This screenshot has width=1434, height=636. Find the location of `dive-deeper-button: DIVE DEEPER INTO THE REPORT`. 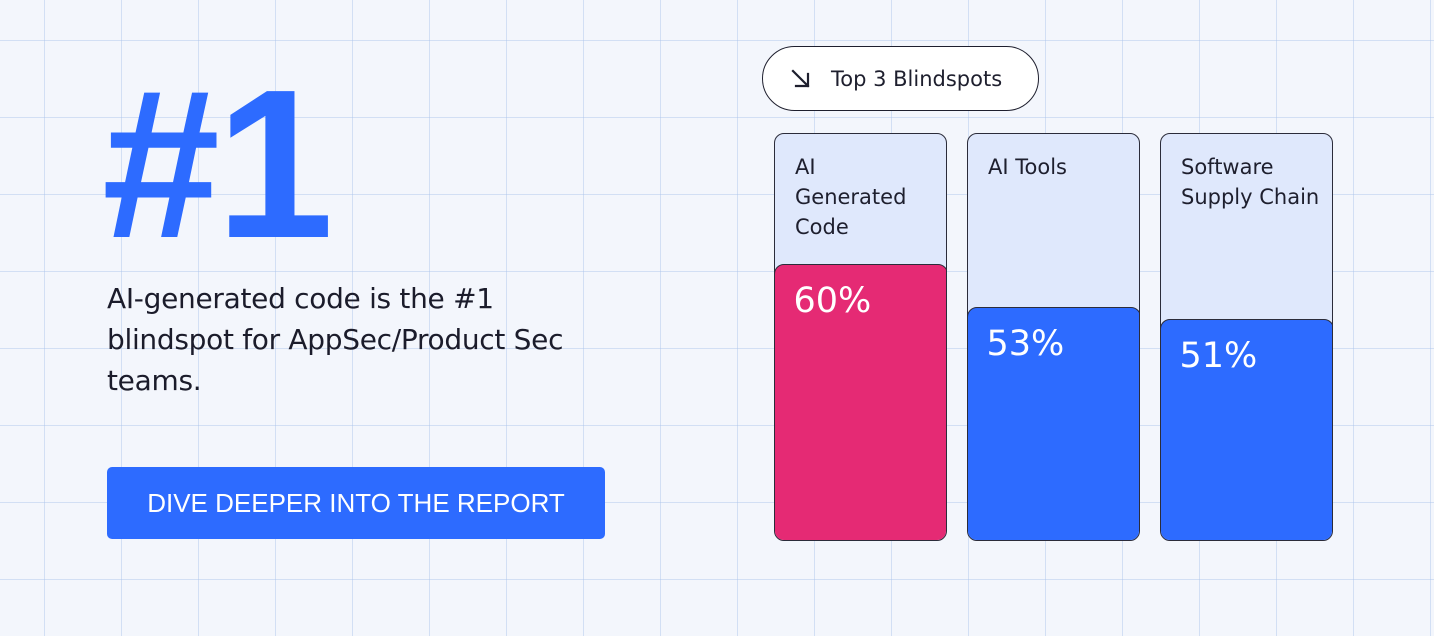

dive-deeper-button: DIVE DEEPER INTO THE REPORT is located at coordinates (356, 503).